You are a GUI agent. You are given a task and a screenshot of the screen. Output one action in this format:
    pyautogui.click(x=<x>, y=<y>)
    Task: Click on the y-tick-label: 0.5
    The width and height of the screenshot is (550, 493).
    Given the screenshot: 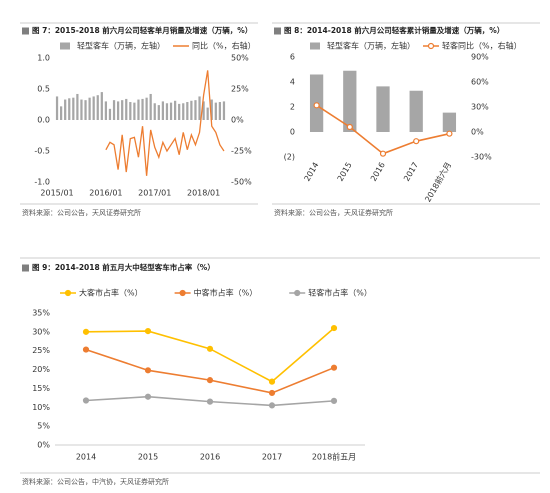 What is the action you would take?
    pyautogui.click(x=43, y=89)
    